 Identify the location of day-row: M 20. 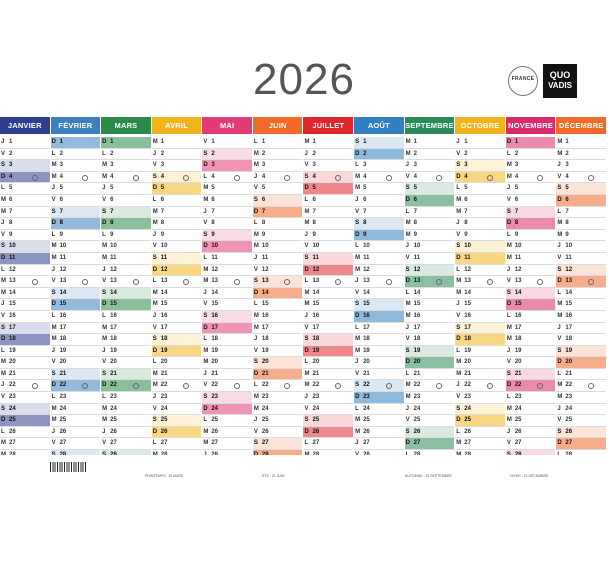
(227, 363).